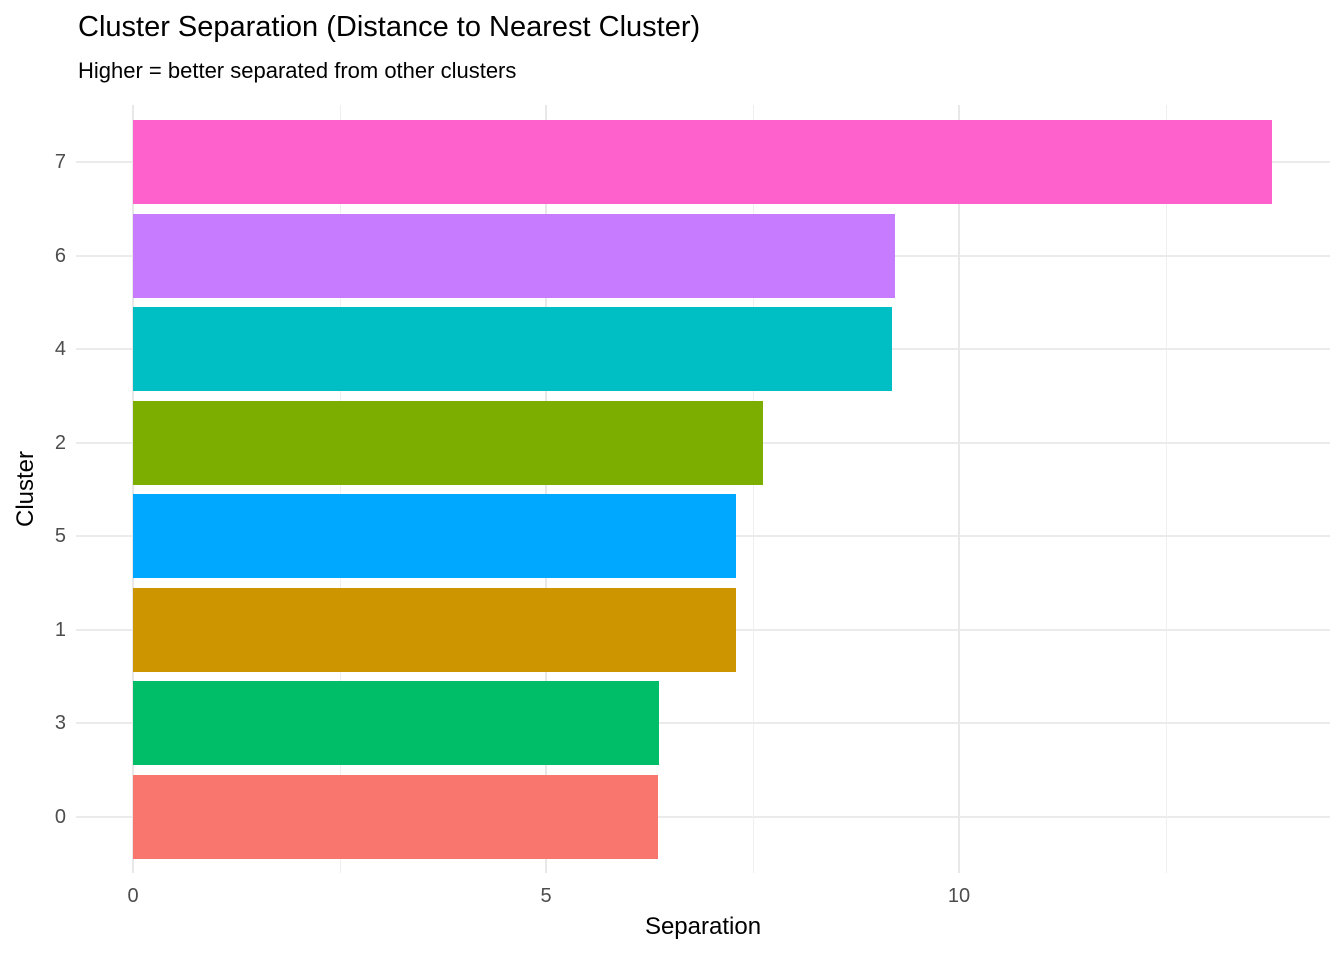 The width and height of the screenshot is (1344, 960). Describe the element at coordinates (60, 723) in the screenshot. I see `y-tick-label: 3` at that location.